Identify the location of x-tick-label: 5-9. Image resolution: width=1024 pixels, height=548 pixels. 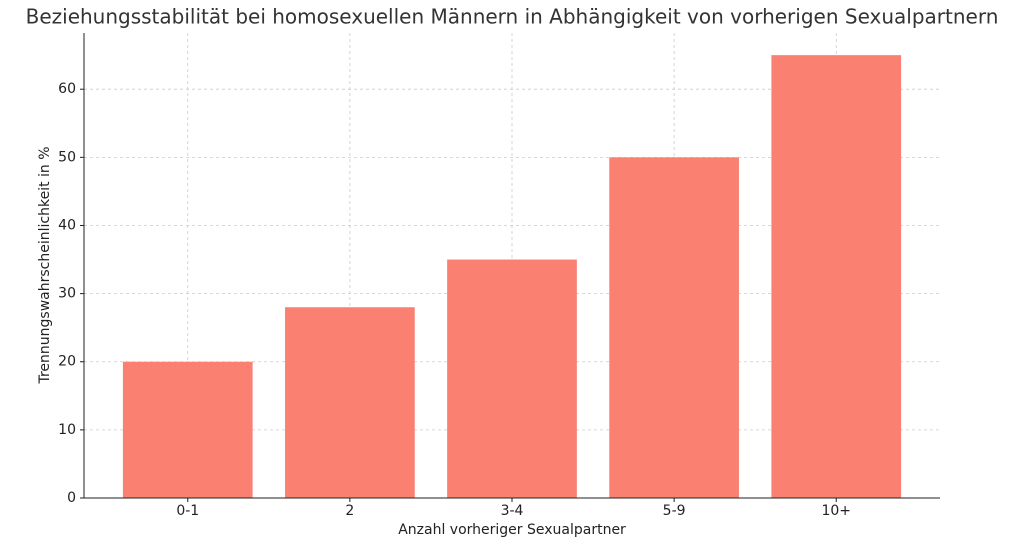
(674, 511).